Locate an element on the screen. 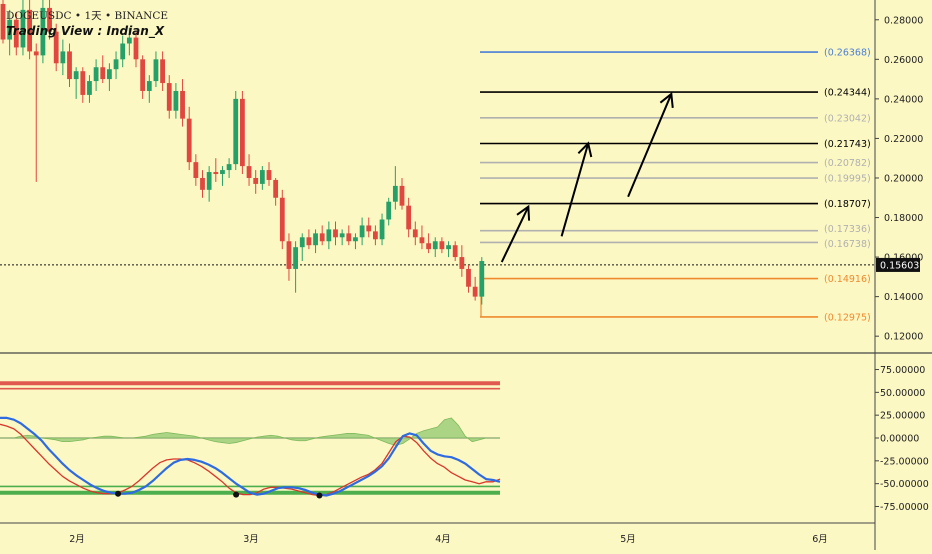 This screenshot has width=932, height=554. fib-level-label: (0.17336) is located at coordinates (847, 229).